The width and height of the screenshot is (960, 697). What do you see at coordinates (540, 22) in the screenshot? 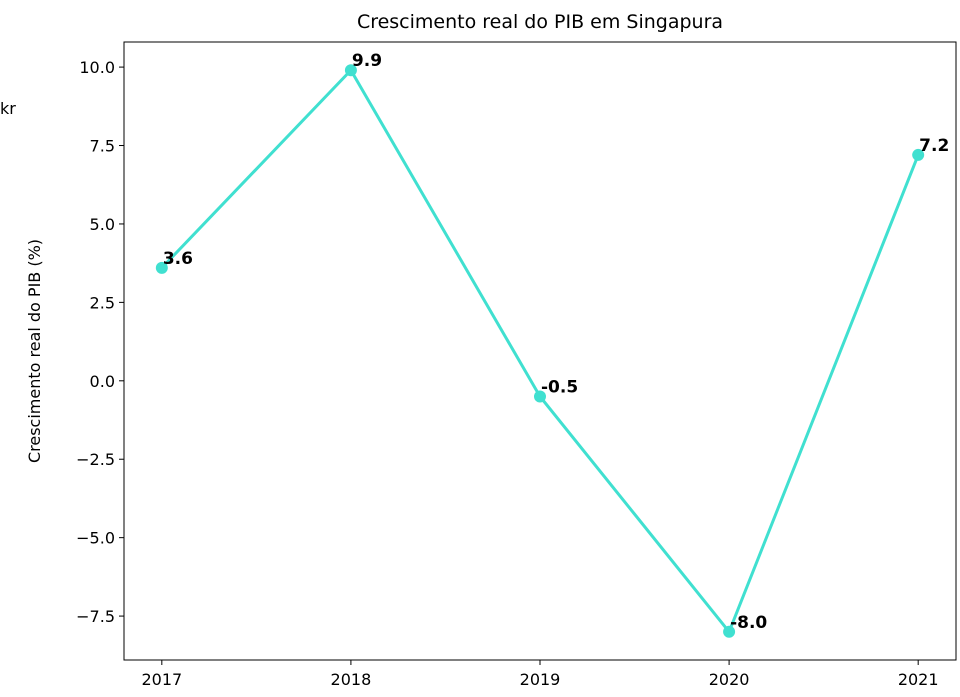
I see `chart-title: Crescimento real do PIB em Singapura` at bounding box center [540, 22].